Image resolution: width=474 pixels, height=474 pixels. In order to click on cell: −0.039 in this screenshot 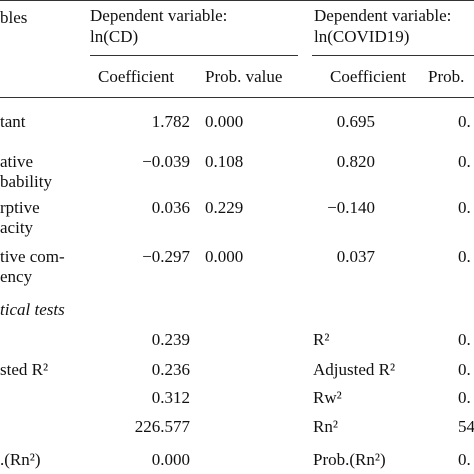, I will do `click(166, 161)`.